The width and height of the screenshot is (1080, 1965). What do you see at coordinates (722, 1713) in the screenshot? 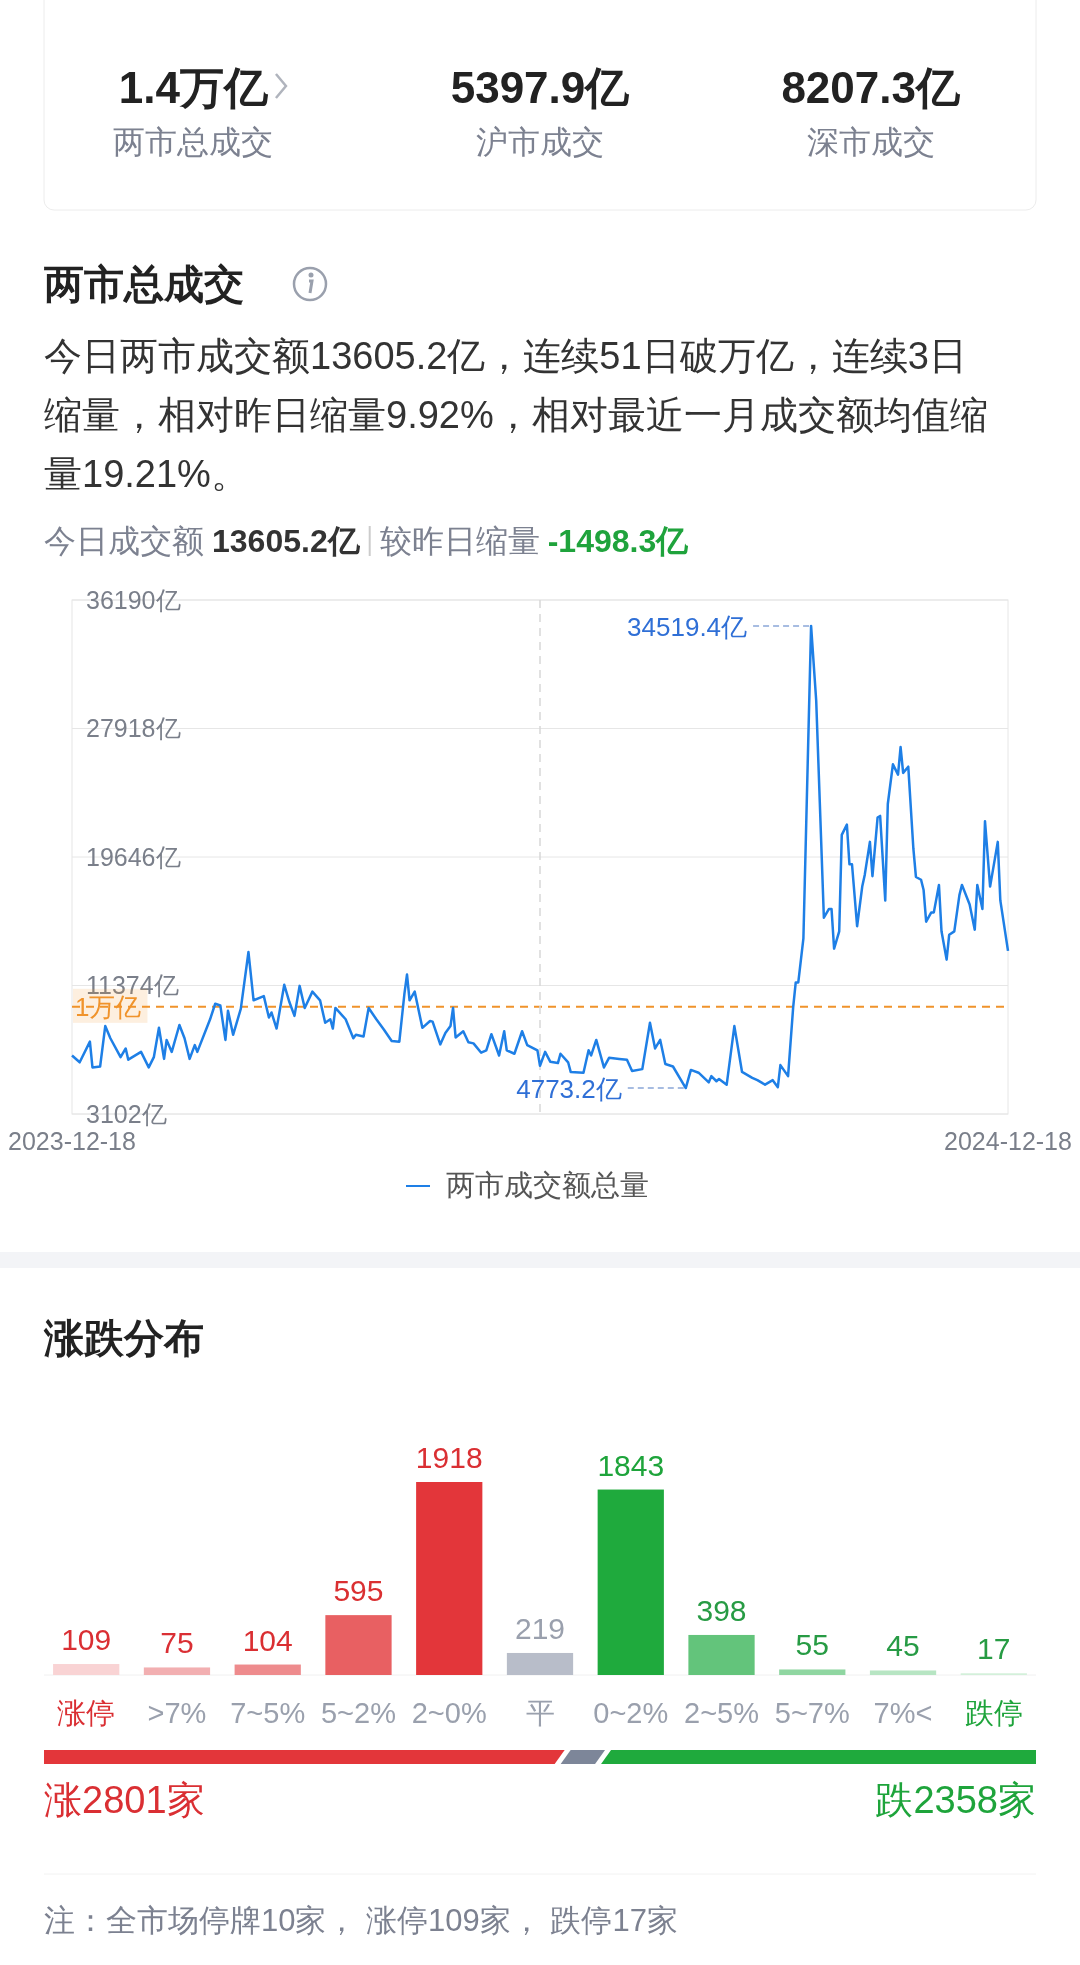
I see `x-tick-label: 2~5%` at bounding box center [722, 1713].